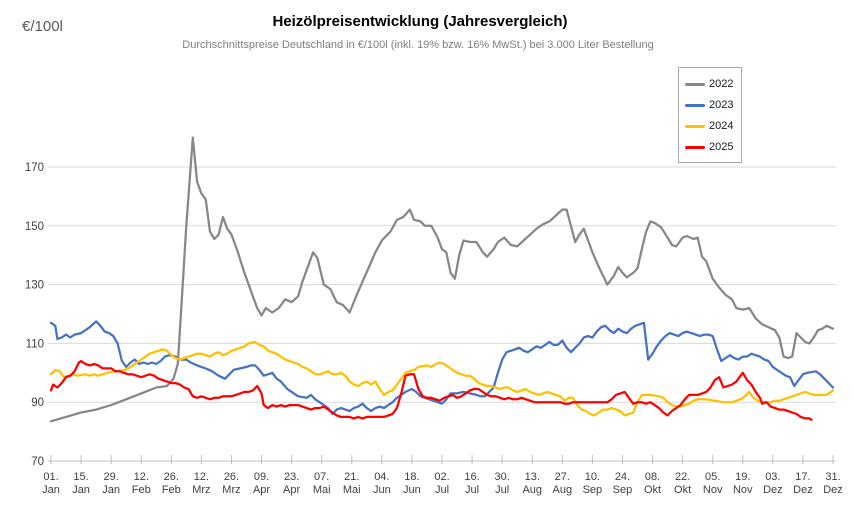  What do you see at coordinates (261, 477) in the screenshot?
I see `x-tick-label-day: 09.` at bounding box center [261, 477].